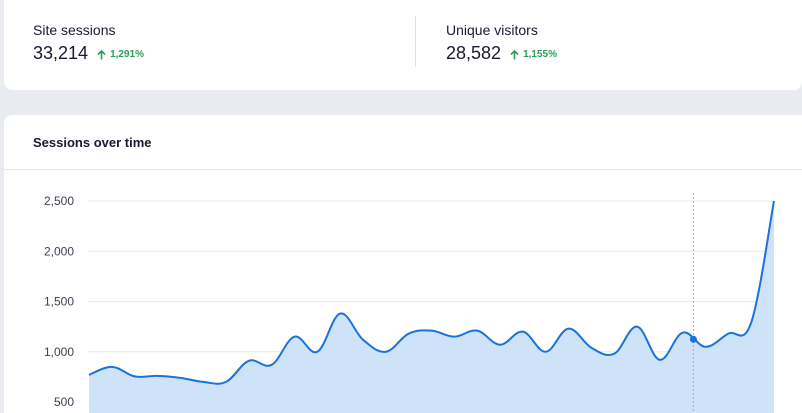  Describe the element at coordinates (540, 54) in the screenshot. I see `stat-change-text: 1,155%` at that location.